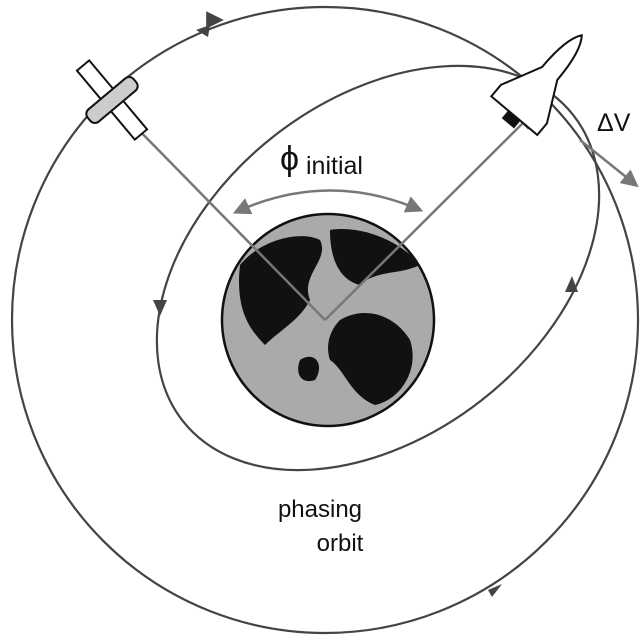  Describe the element at coordinates (289, 159) in the screenshot. I see `angle-symbol: ϕ` at that location.